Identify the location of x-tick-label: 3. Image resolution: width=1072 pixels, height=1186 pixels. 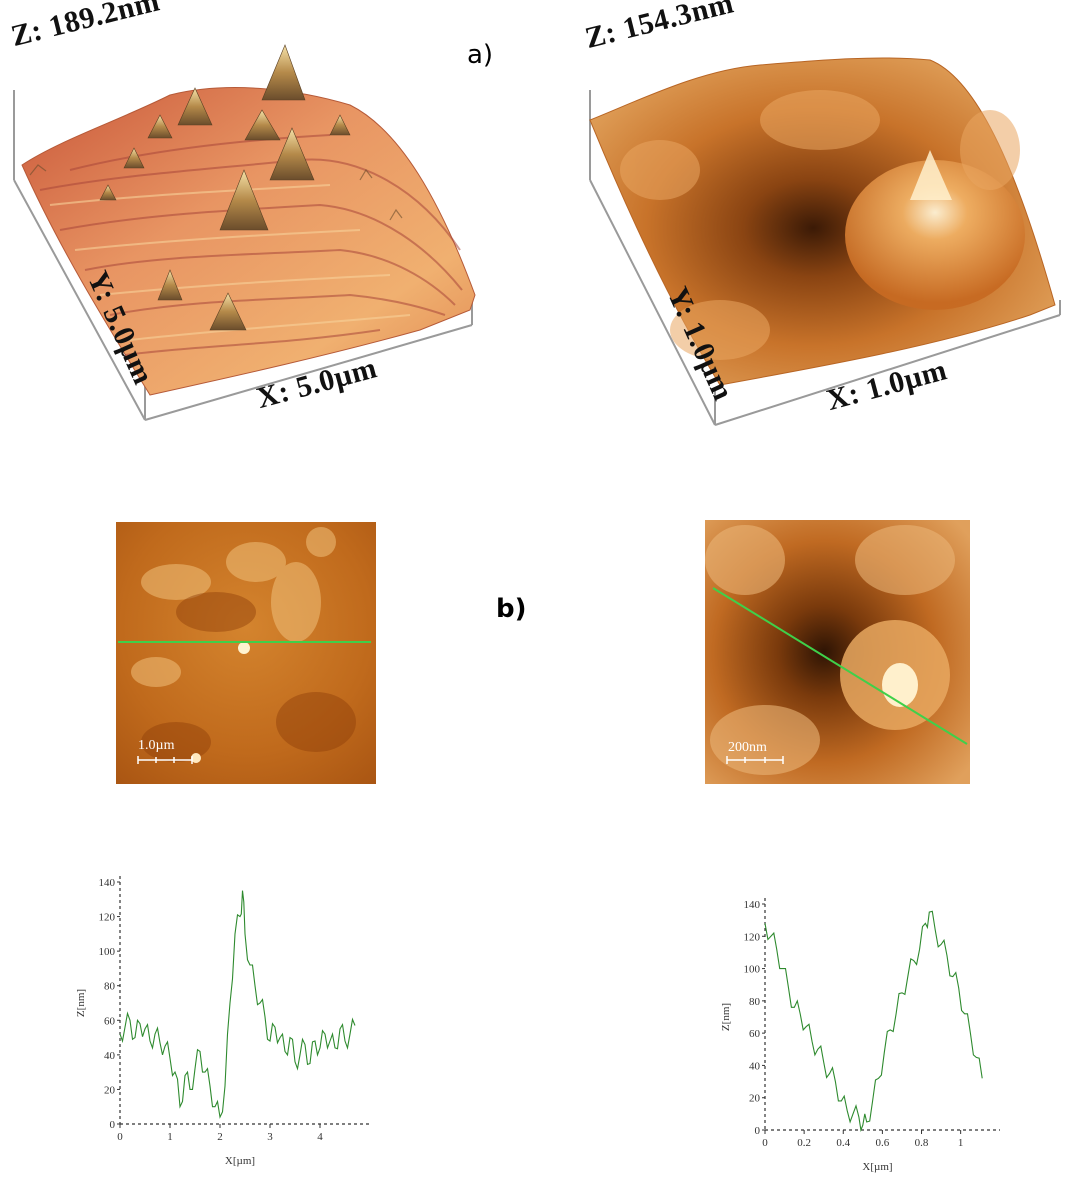
(270, 1137).